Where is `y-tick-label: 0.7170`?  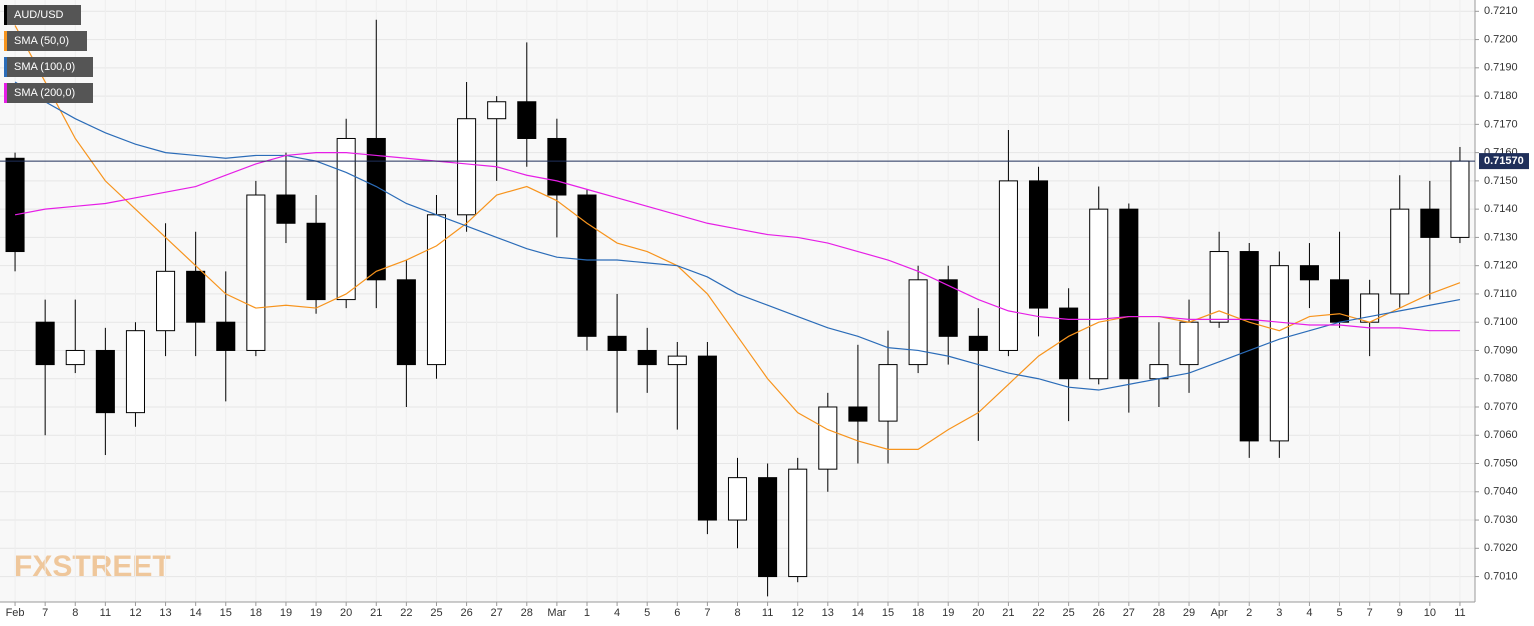
y-tick-label: 0.7170 is located at coordinates (1501, 124).